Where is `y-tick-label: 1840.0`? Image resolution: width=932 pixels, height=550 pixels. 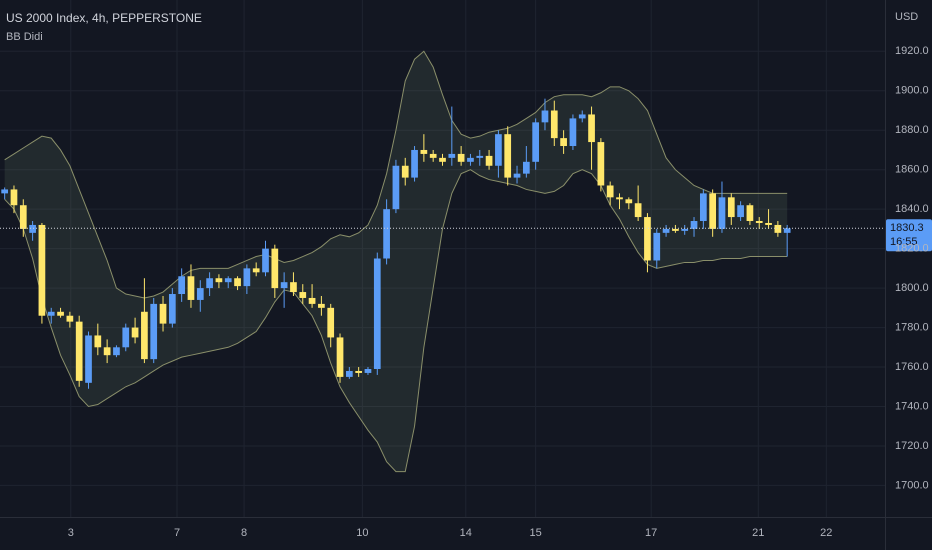
y-tick-label: 1840.0 is located at coordinates (912, 209).